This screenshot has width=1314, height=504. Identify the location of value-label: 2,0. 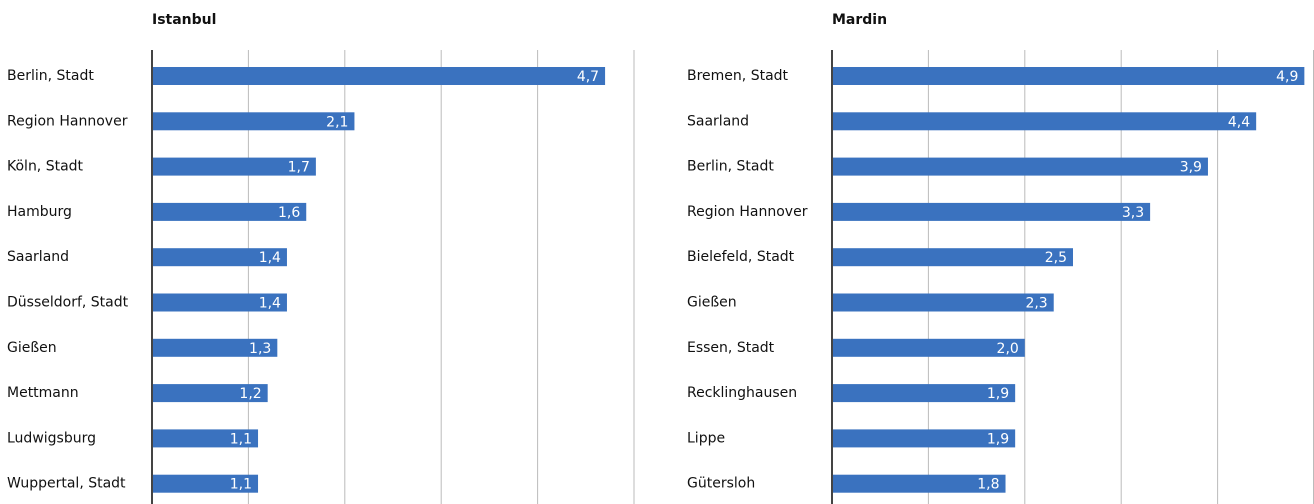
(1008, 349).